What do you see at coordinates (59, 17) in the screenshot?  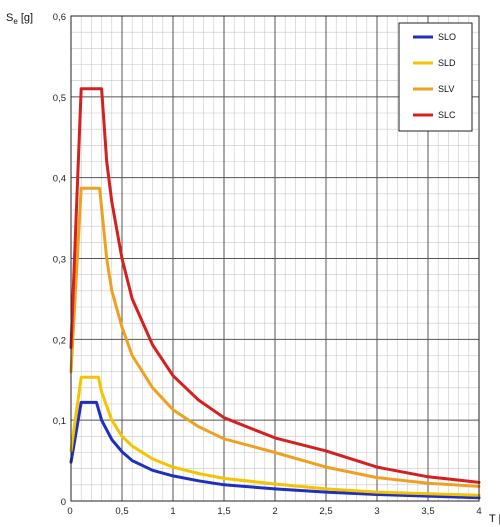 I see `y-tick-label: 0,6` at bounding box center [59, 17].